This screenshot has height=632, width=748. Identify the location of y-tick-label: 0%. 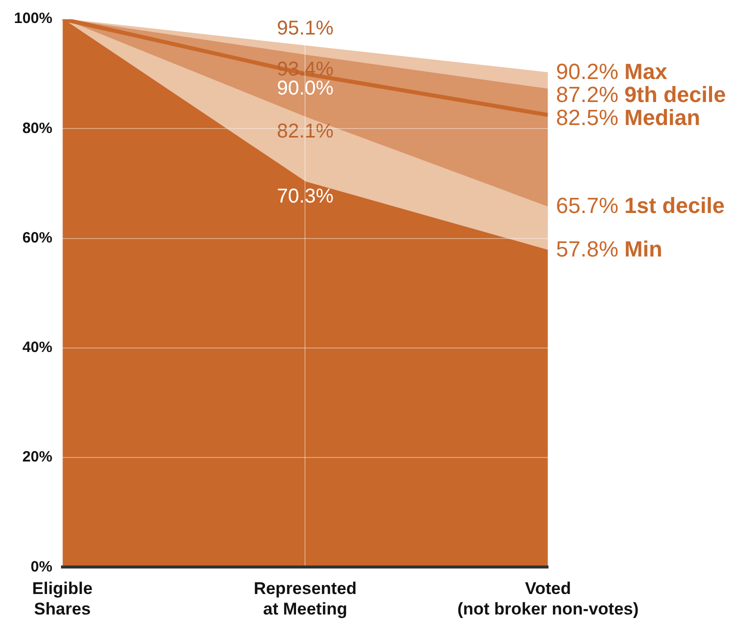
(41, 567).